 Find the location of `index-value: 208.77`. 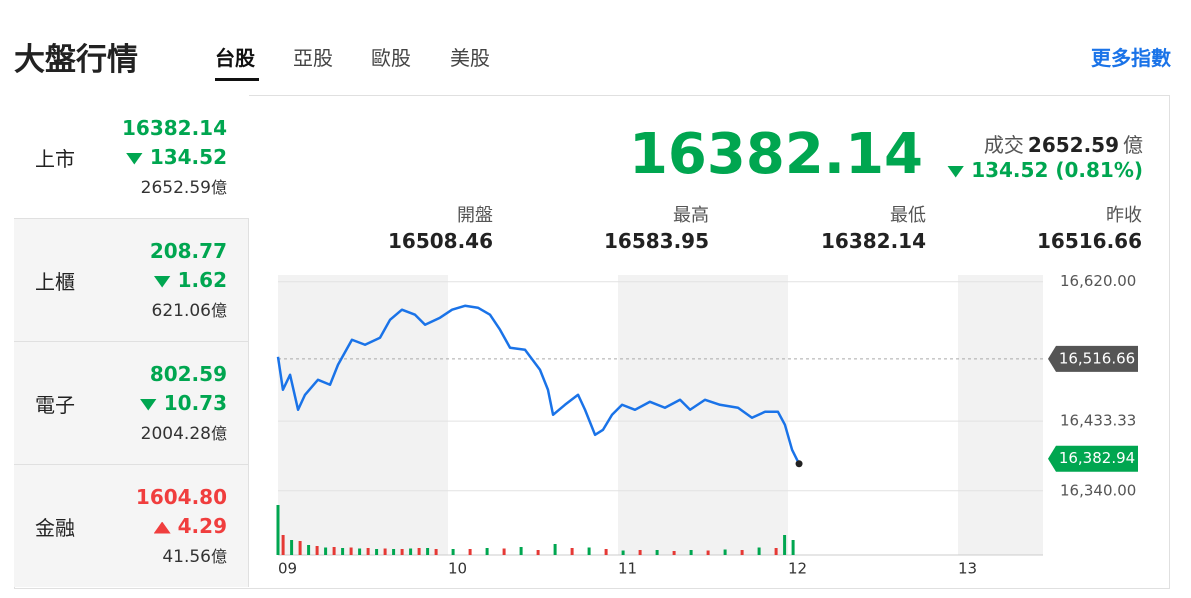

index-value: 208.77 is located at coordinates (188, 251).